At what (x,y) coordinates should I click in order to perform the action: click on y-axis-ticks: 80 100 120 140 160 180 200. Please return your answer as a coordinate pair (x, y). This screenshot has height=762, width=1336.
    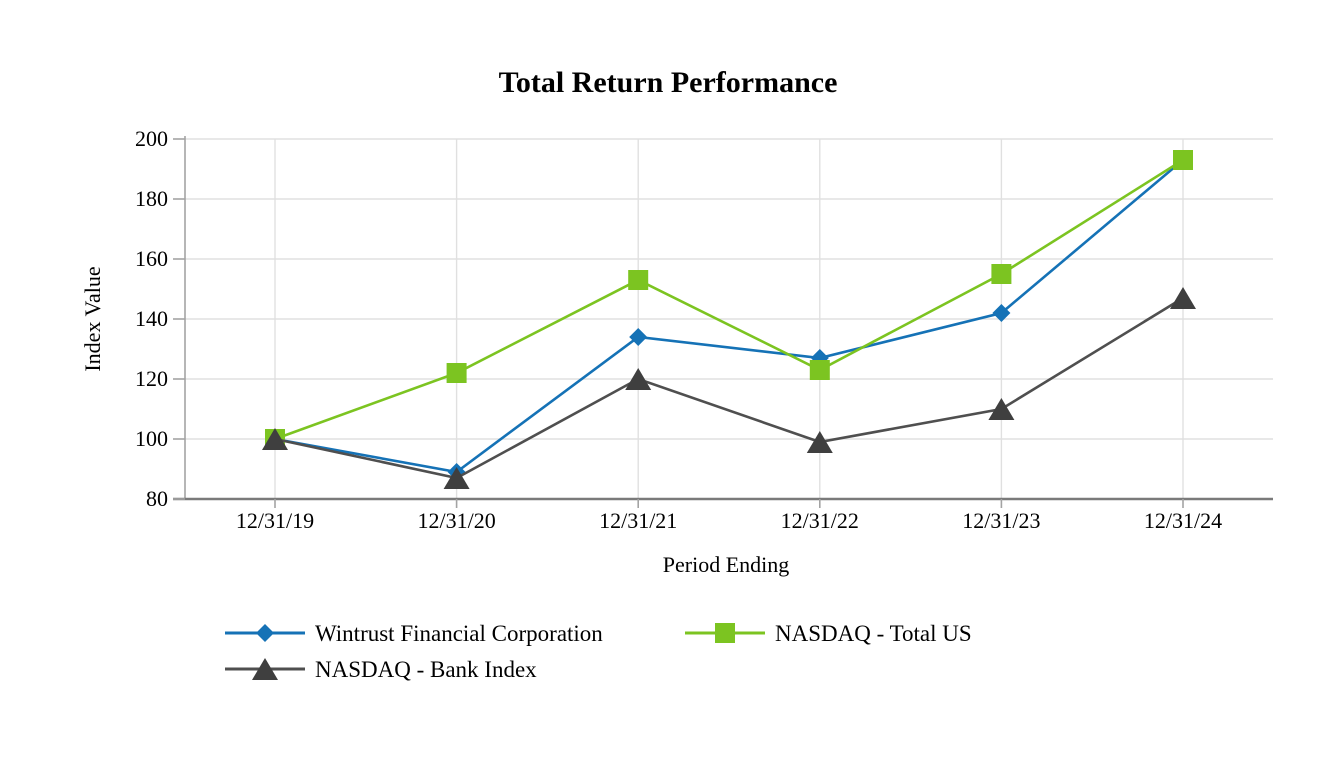
    Looking at the image, I should click on (160, 318).